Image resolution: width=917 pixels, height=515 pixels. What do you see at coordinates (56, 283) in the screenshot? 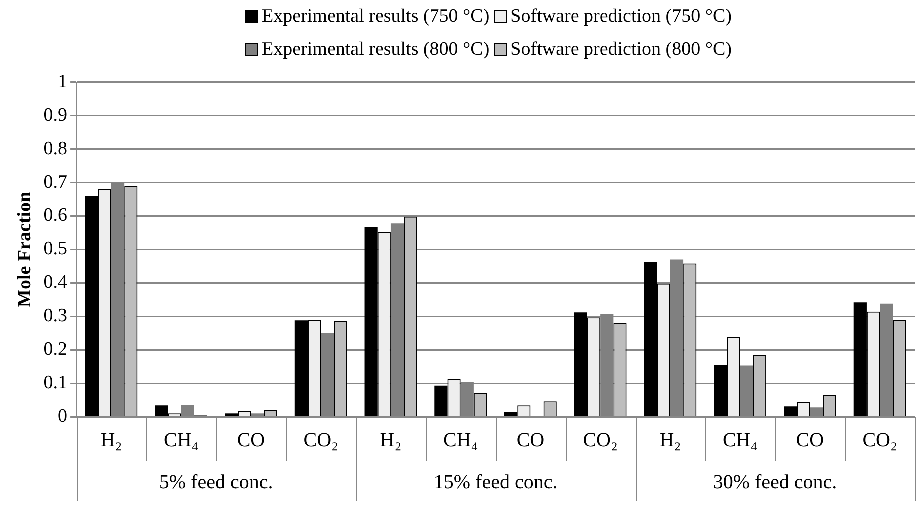
I see `y-tick-label: 0.4` at bounding box center [56, 283].